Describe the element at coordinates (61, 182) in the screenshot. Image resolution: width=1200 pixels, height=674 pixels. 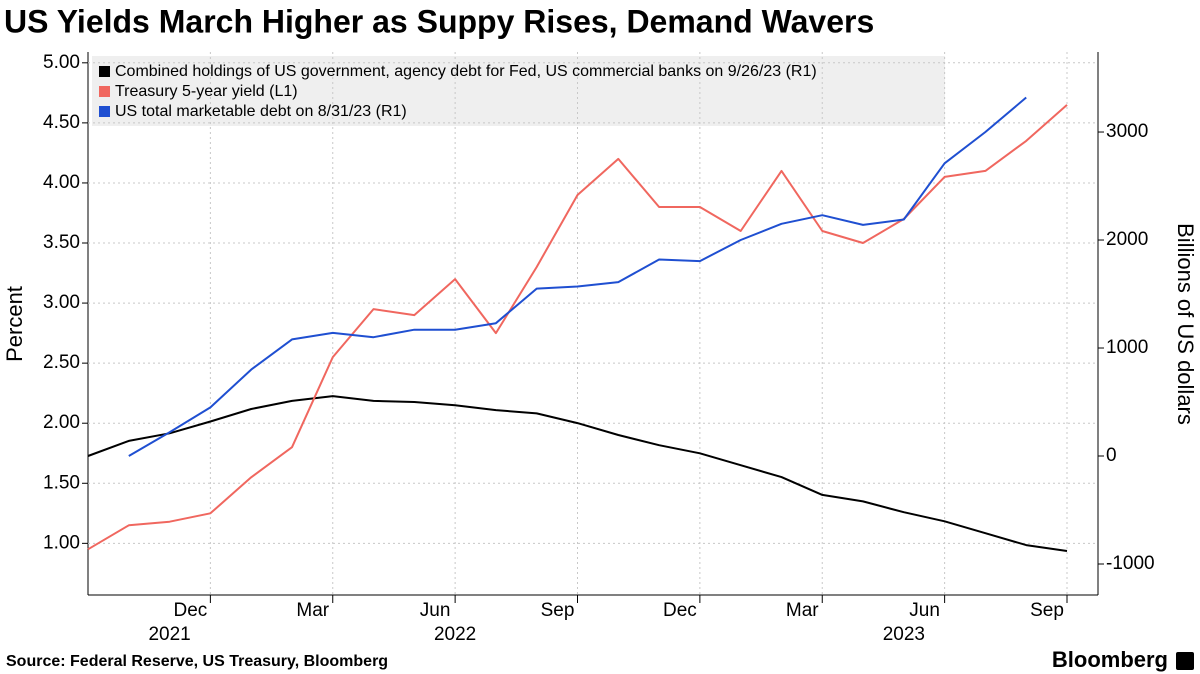
I see `y-tick-label: 4.00` at that location.